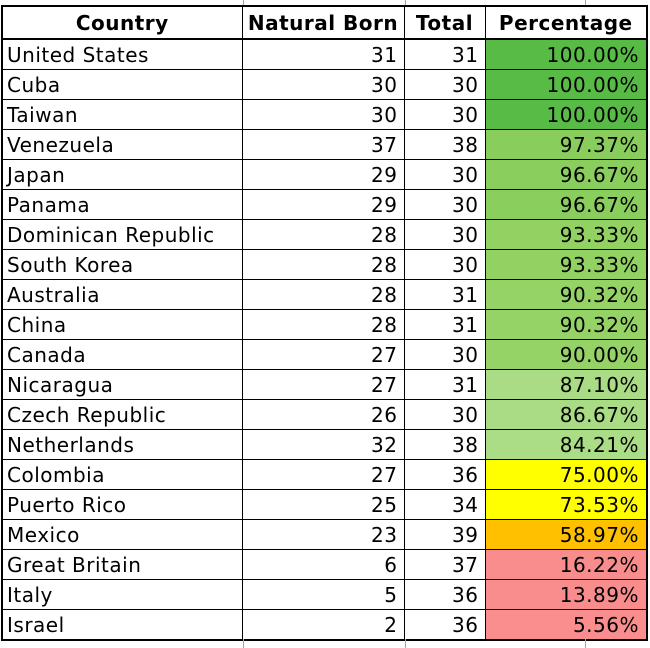  I want to click on table-row: Netherlands 32 38 84.21%, so click(324, 444).